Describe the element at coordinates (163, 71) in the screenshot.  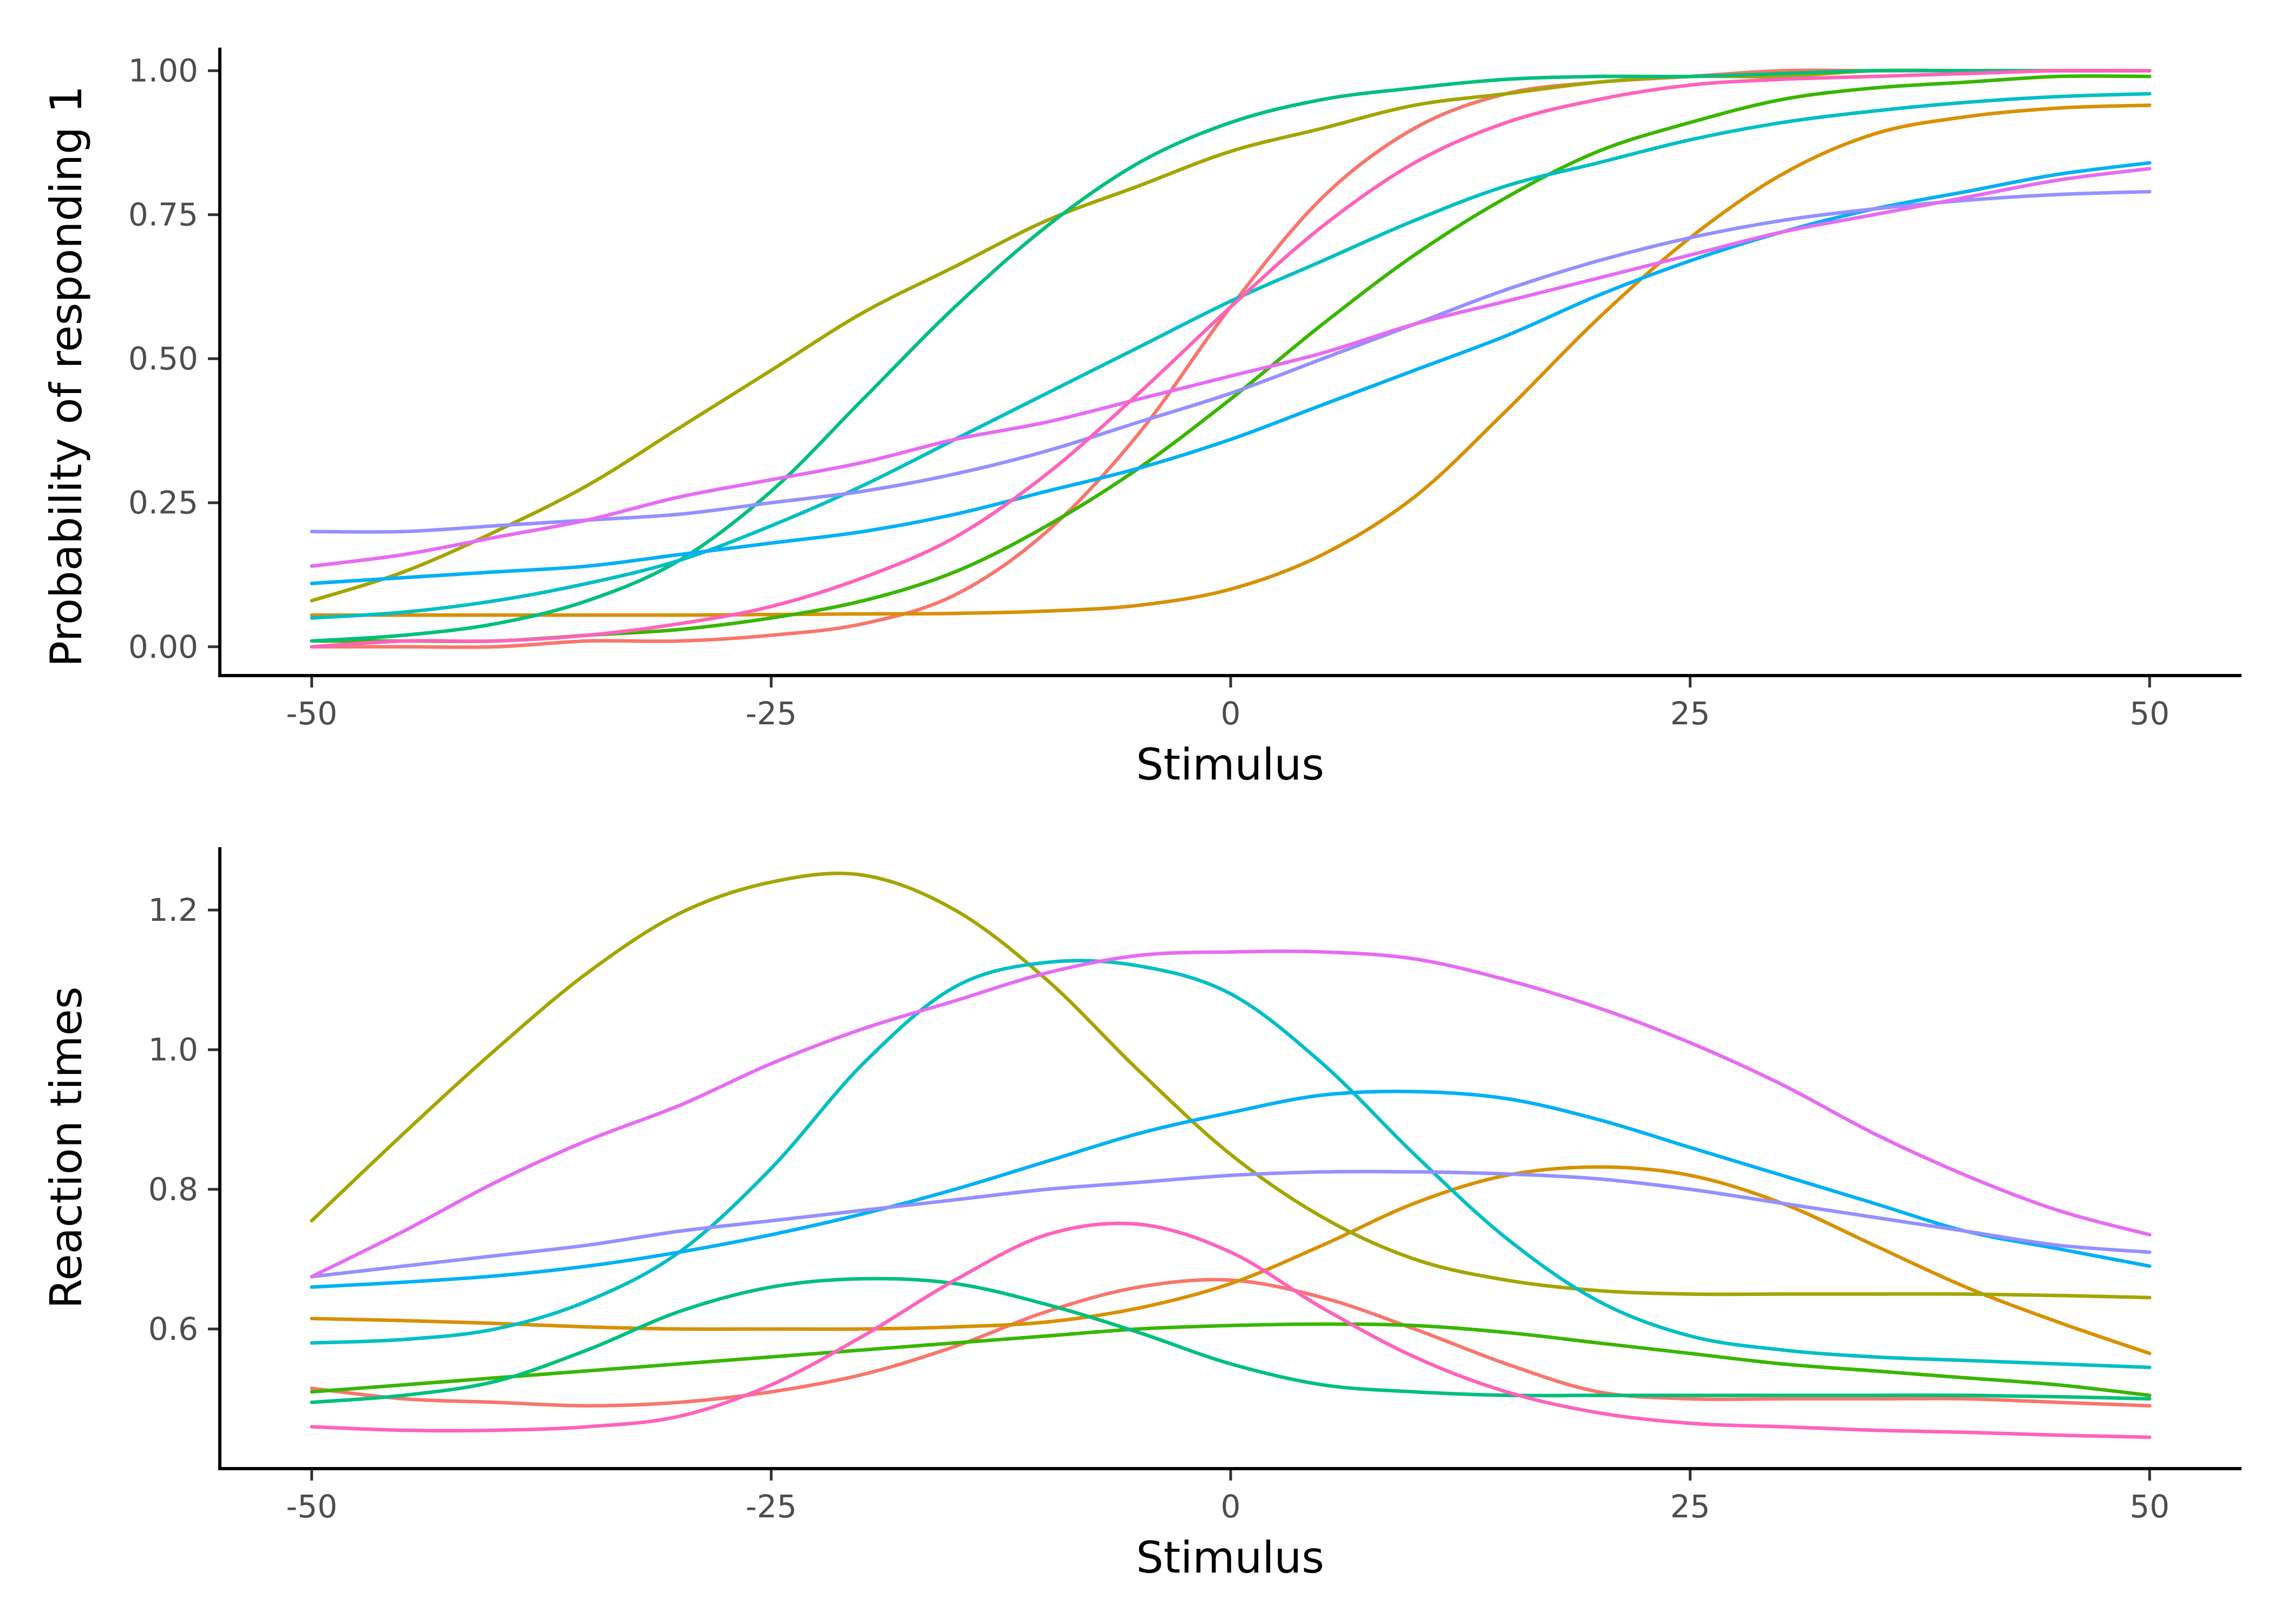
I see `y-tick-label: 1.00` at that location.